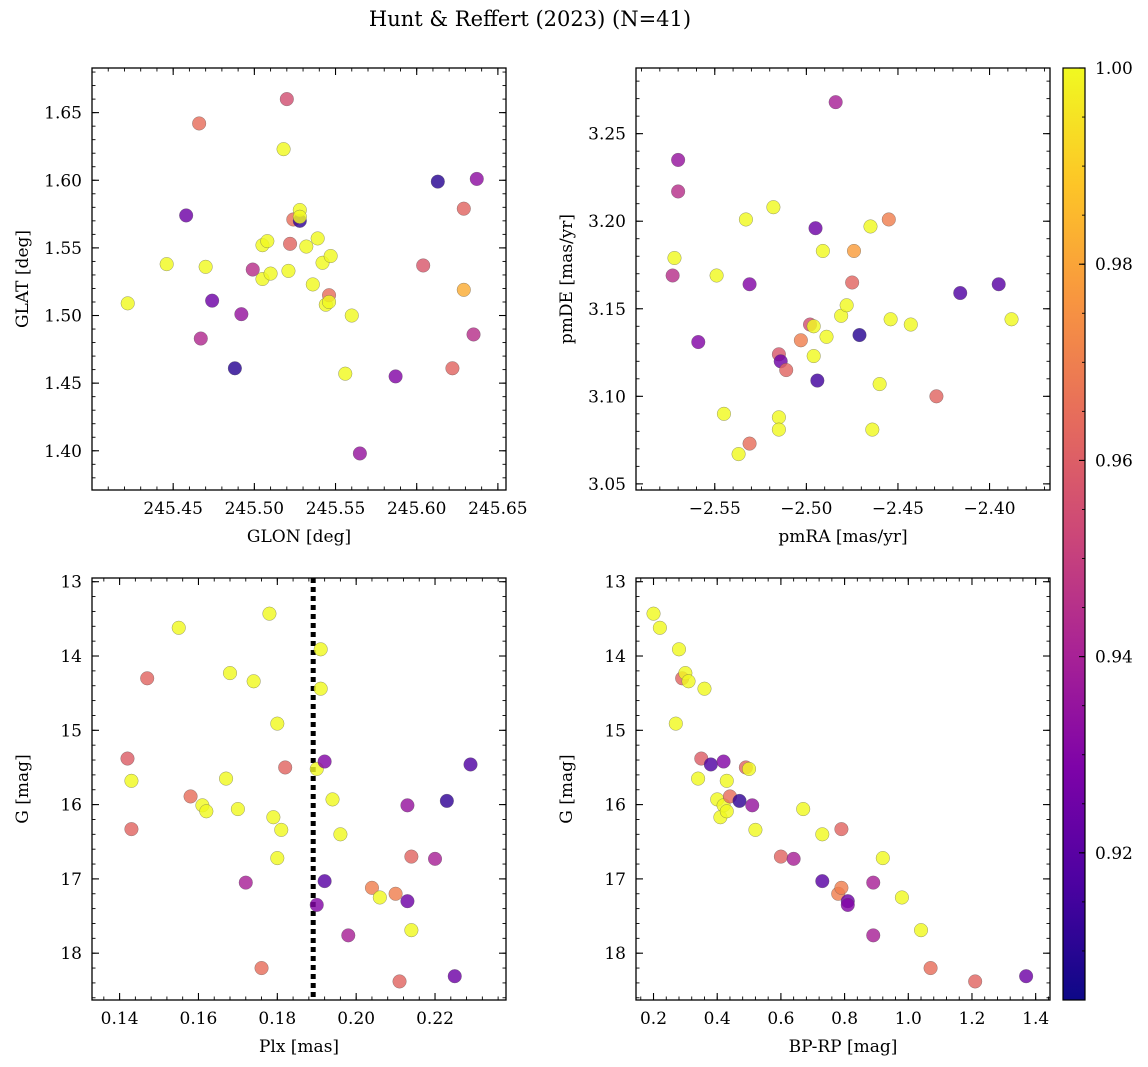 The image size is (1148, 1067). What do you see at coordinates (71, 954) in the screenshot?
I see `y-tick-label: 18` at bounding box center [71, 954].